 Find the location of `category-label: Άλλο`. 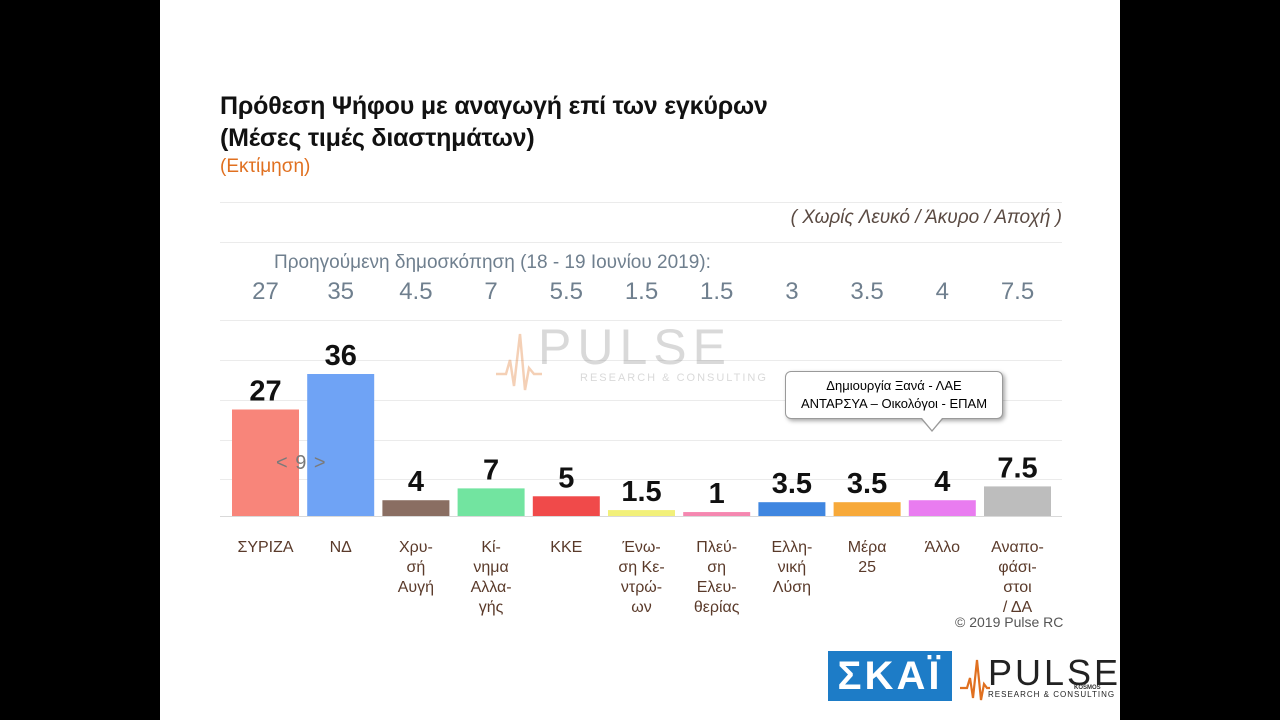

category-label: Άλλο is located at coordinates (942, 547).